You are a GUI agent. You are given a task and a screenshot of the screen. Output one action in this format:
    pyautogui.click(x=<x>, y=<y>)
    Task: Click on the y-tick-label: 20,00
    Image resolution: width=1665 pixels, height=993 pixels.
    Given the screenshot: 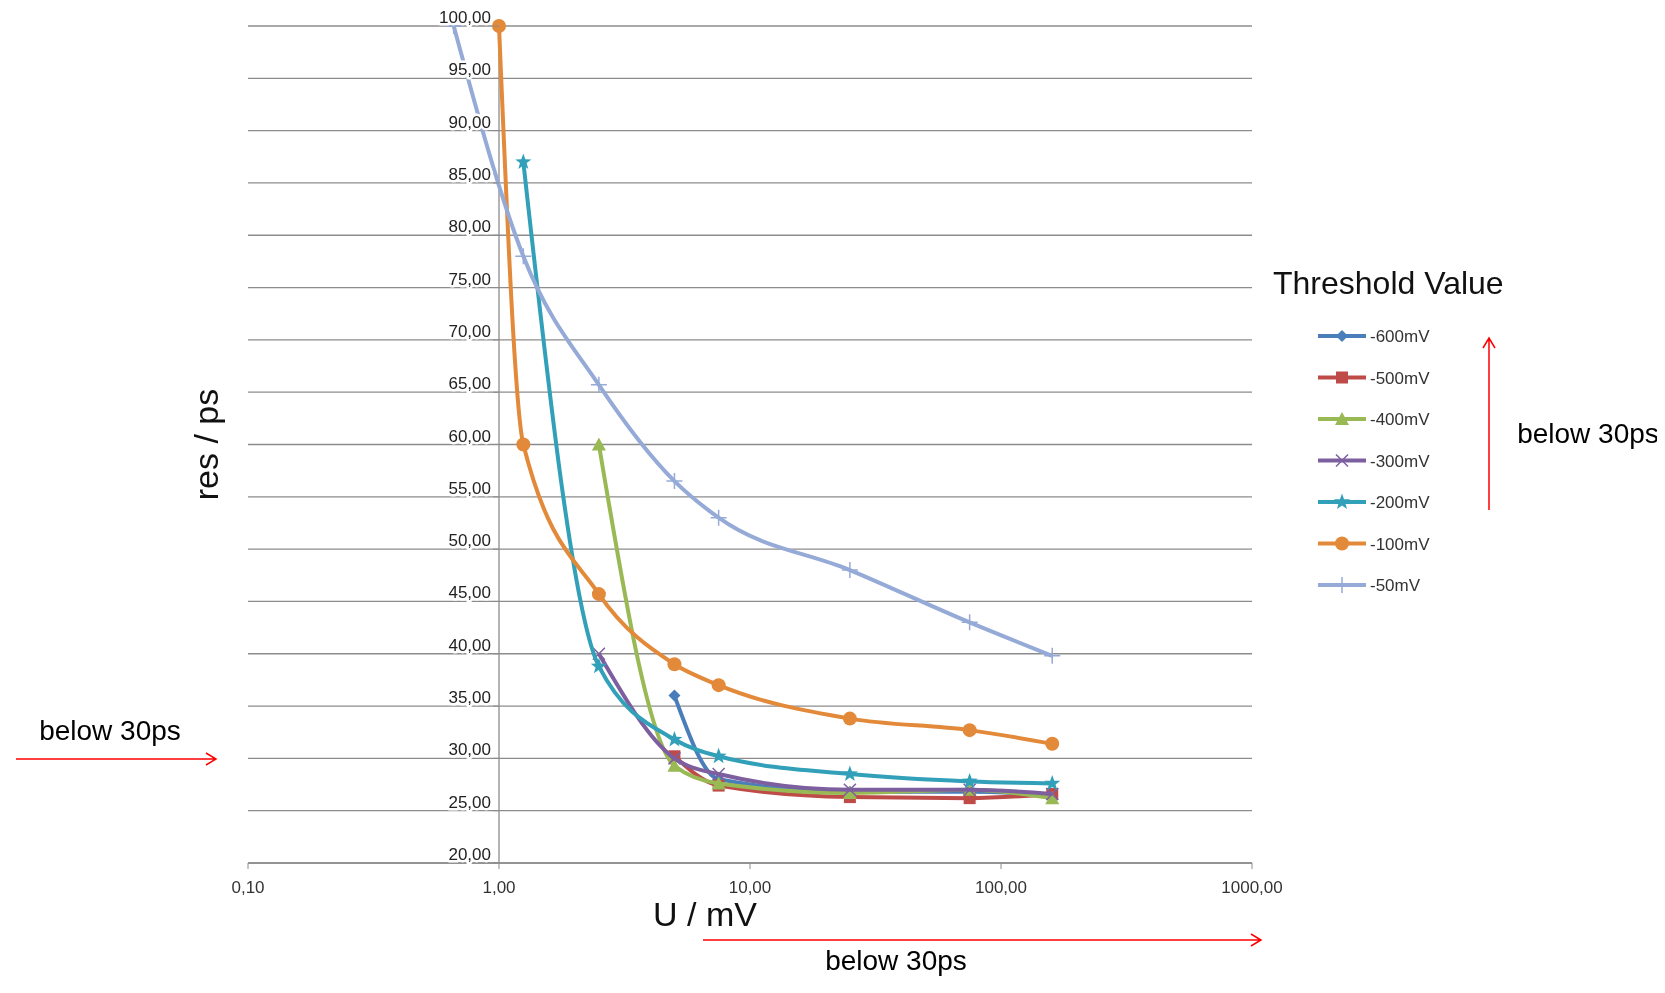 What is the action you would take?
    pyautogui.click(x=469, y=854)
    